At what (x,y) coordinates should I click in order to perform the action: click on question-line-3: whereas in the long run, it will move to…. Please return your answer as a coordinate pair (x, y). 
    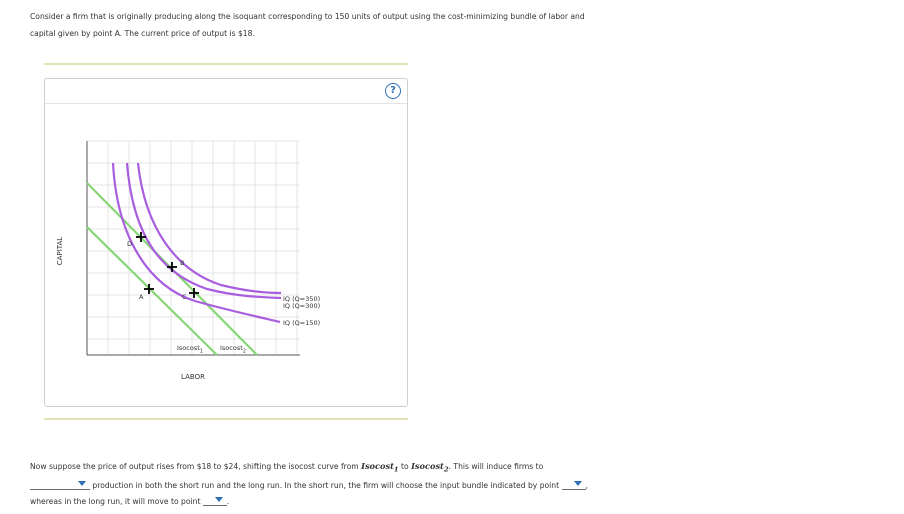
    Looking at the image, I should click on (340, 502).